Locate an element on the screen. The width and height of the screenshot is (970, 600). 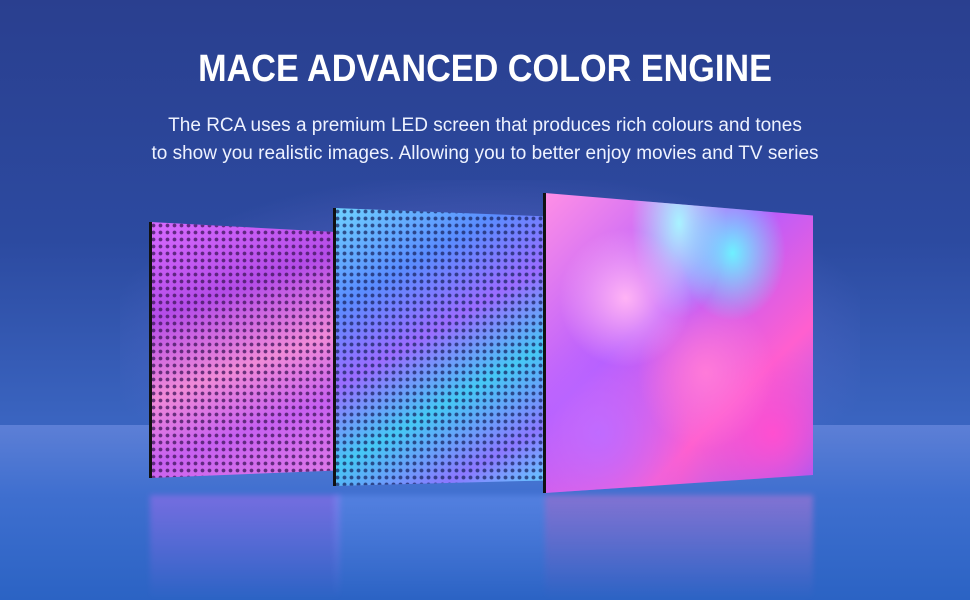
page-title: MACE ADVANCED COLOR ENGINE is located at coordinates (485, 69).